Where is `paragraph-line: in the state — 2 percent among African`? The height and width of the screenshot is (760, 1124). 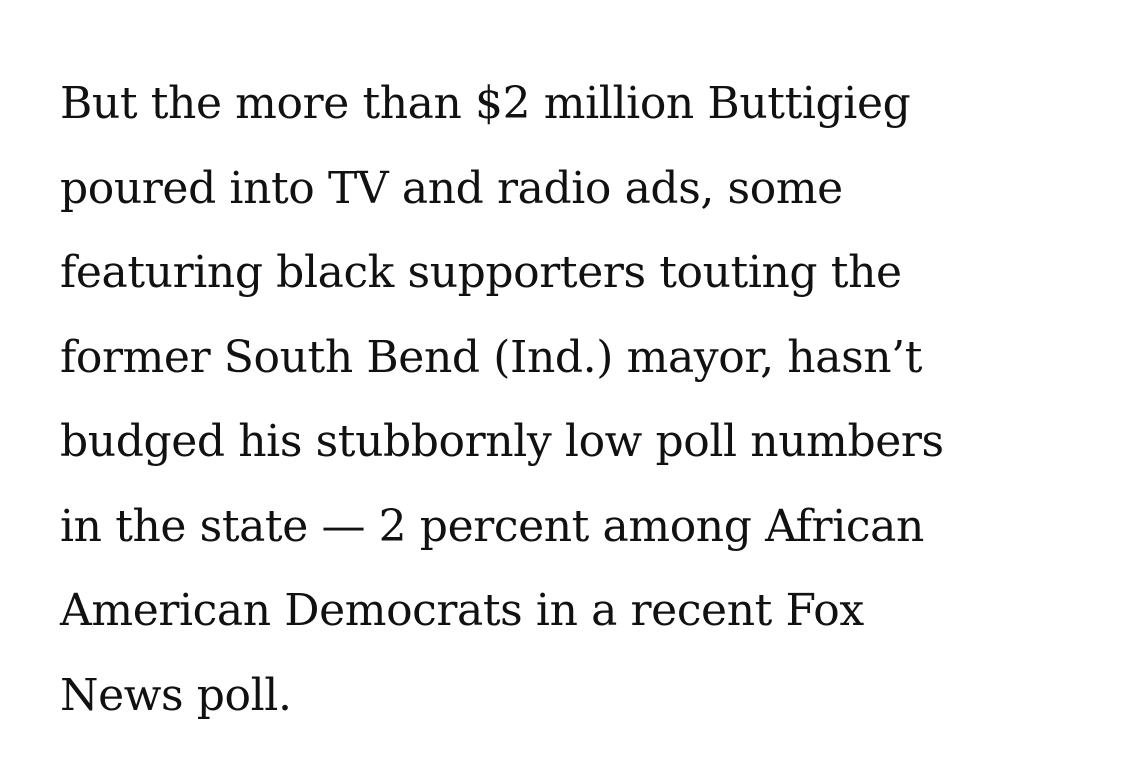 paragraph-line: in the state — 2 percent among African is located at coordinates (492, 526).